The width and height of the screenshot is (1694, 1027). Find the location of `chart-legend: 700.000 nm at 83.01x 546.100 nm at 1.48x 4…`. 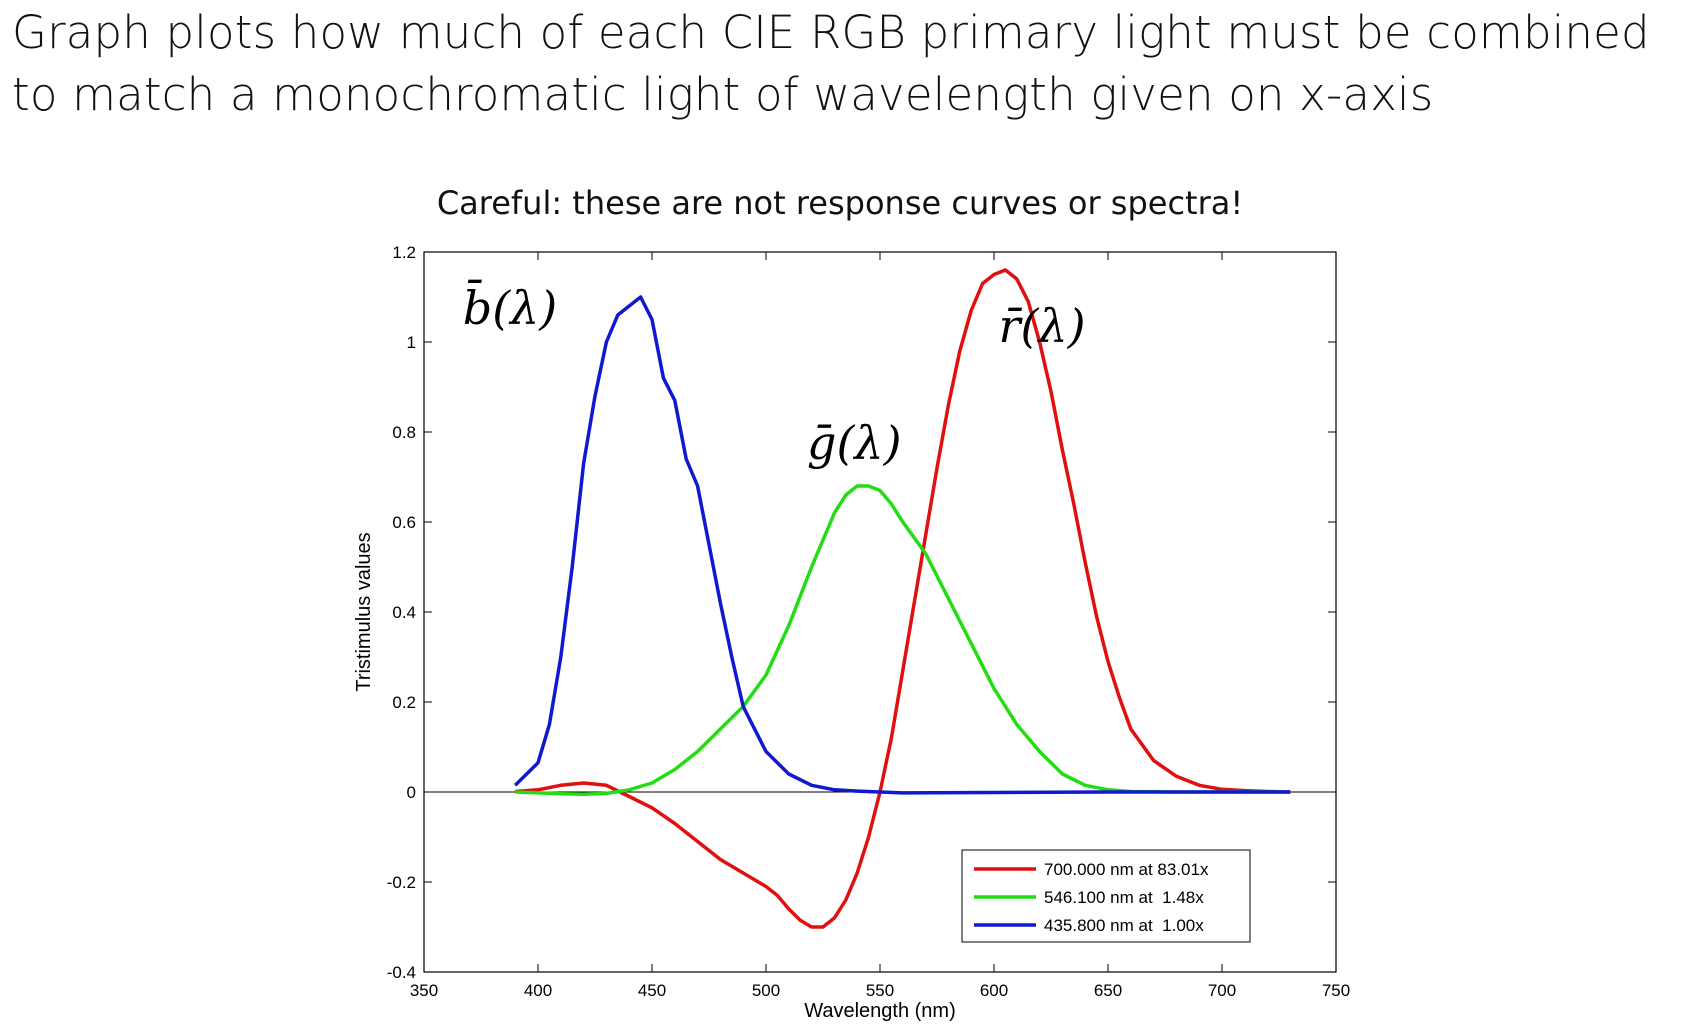

chart-legend: 700.000 nm at 83.01x 546.100 nm at 1.48x 4… is located at coordinates (1106, 896).